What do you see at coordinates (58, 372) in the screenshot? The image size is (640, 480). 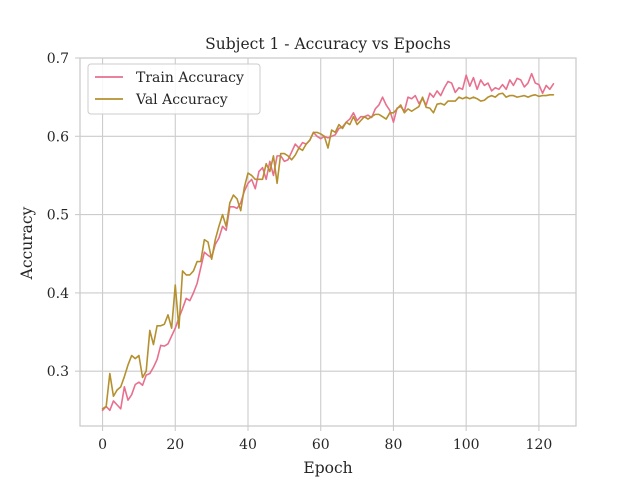 I see `y-tick-label: 0.3` at bounding box center [58, 372].